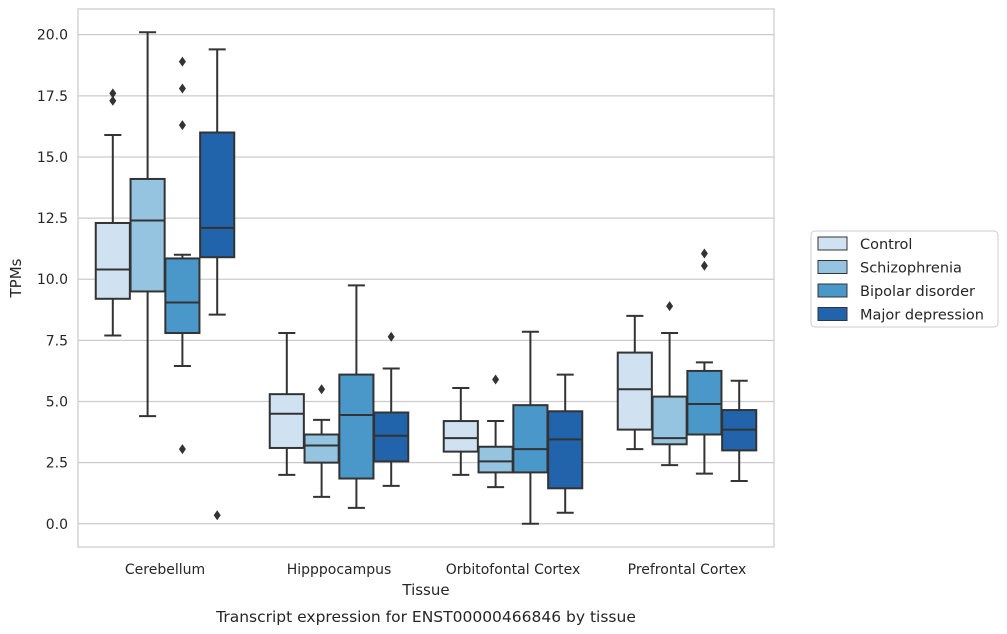 This screenshot has width=1007, height=634. What do you see at coordinates (57, 464) in the screenshot?
I see `y-tick-label: 2.5` at bounding box center [57, 464].